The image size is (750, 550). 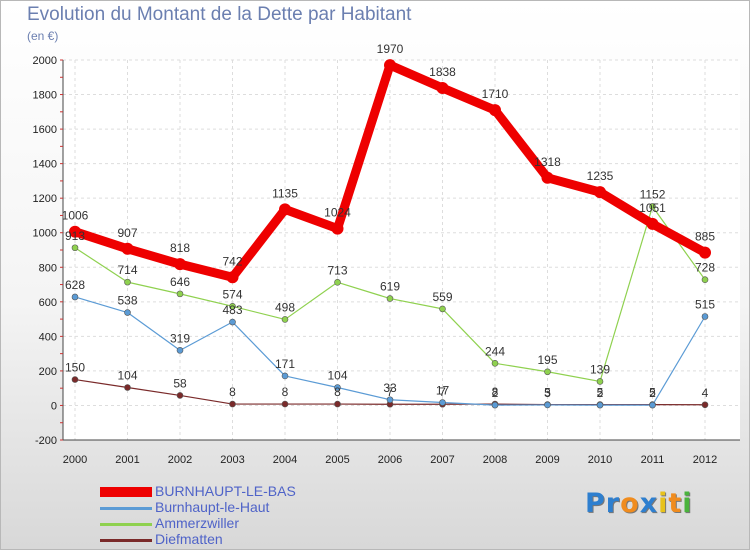 What do you see at coordinates (127, 233) in the screenshot?
I see `data-label: 907` at bounding box center [127, 233].